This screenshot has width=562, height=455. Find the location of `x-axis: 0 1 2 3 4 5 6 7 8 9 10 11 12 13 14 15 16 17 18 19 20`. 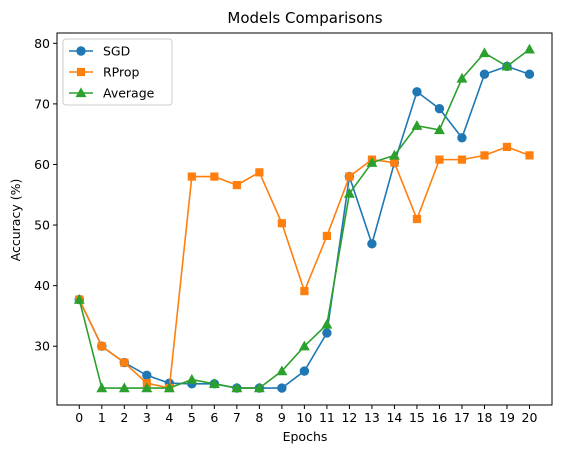

x-axis: 0 1 2 3 4 5 6 7 8 9 10 11 12 13 14 15 16 17 18 19 20 is located at coordinates (306, 415).